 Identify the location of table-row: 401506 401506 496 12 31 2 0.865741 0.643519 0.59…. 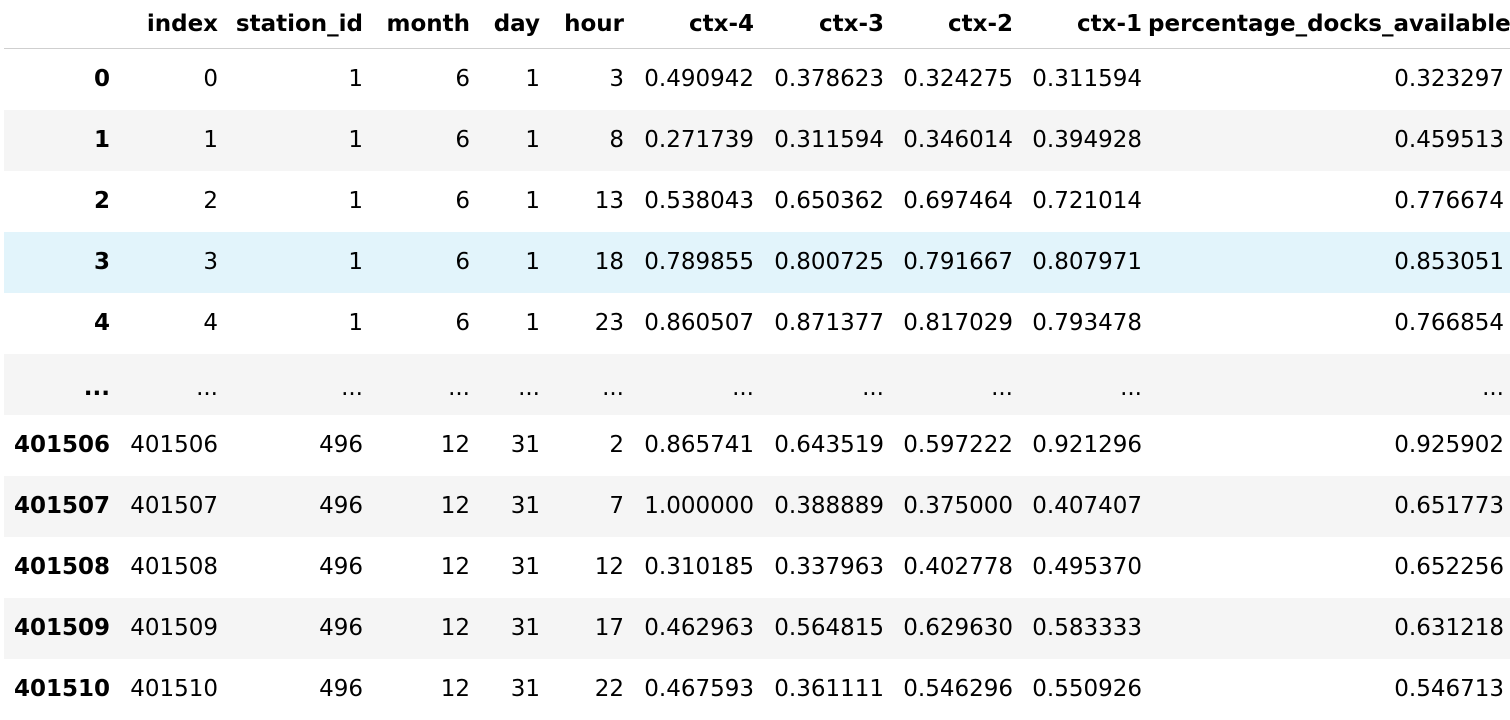
(757, 445).